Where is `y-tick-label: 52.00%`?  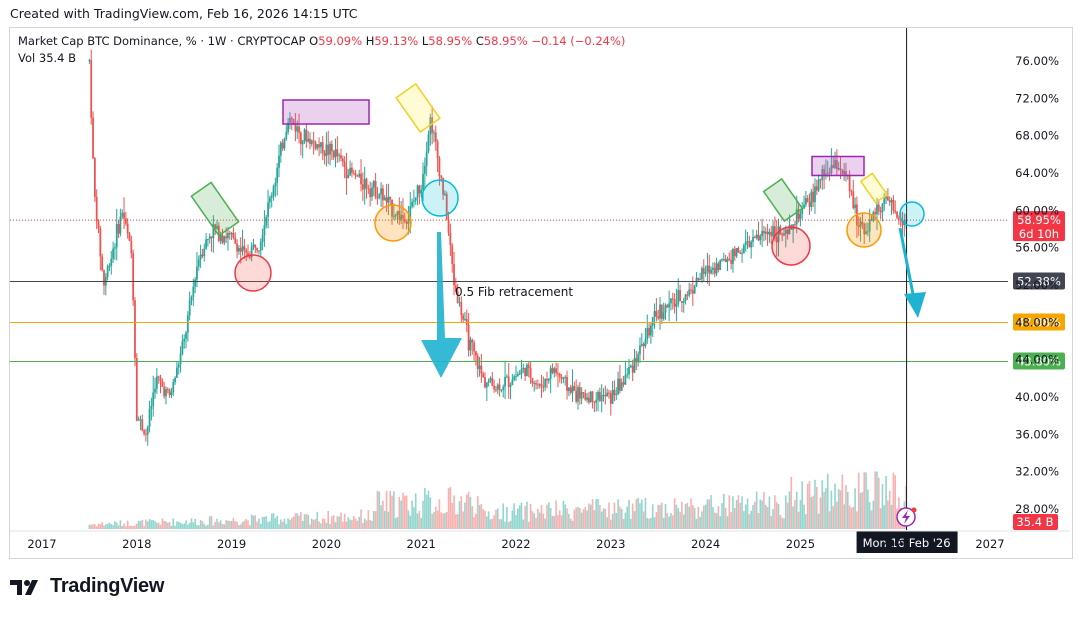 y-tick-label: 52.00% is located at coordinates (1037, 285).